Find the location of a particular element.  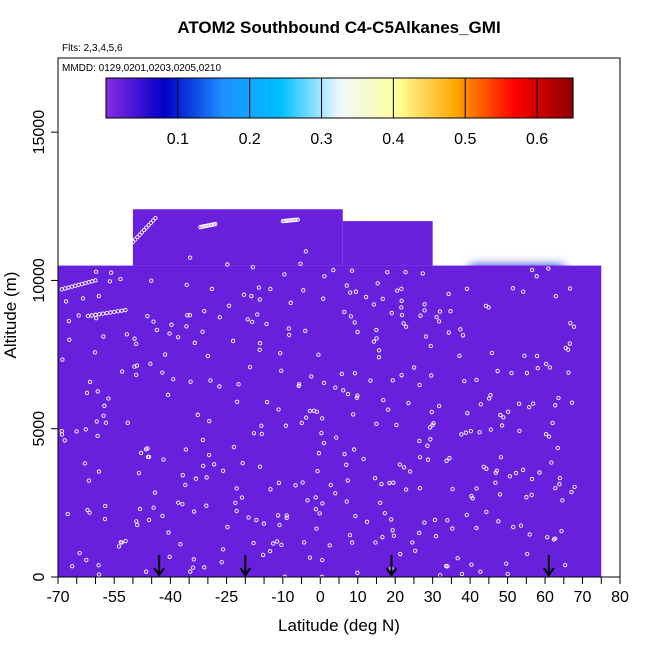

y-tick-label: 10000 is located at coordinates (39, 280).